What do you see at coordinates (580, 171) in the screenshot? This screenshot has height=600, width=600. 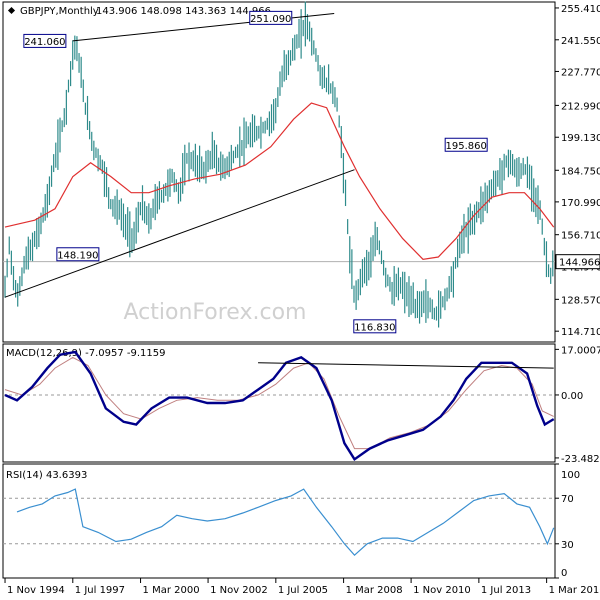 I see `price-y-tick-label: 184.750` at bounding box center [580, 171].